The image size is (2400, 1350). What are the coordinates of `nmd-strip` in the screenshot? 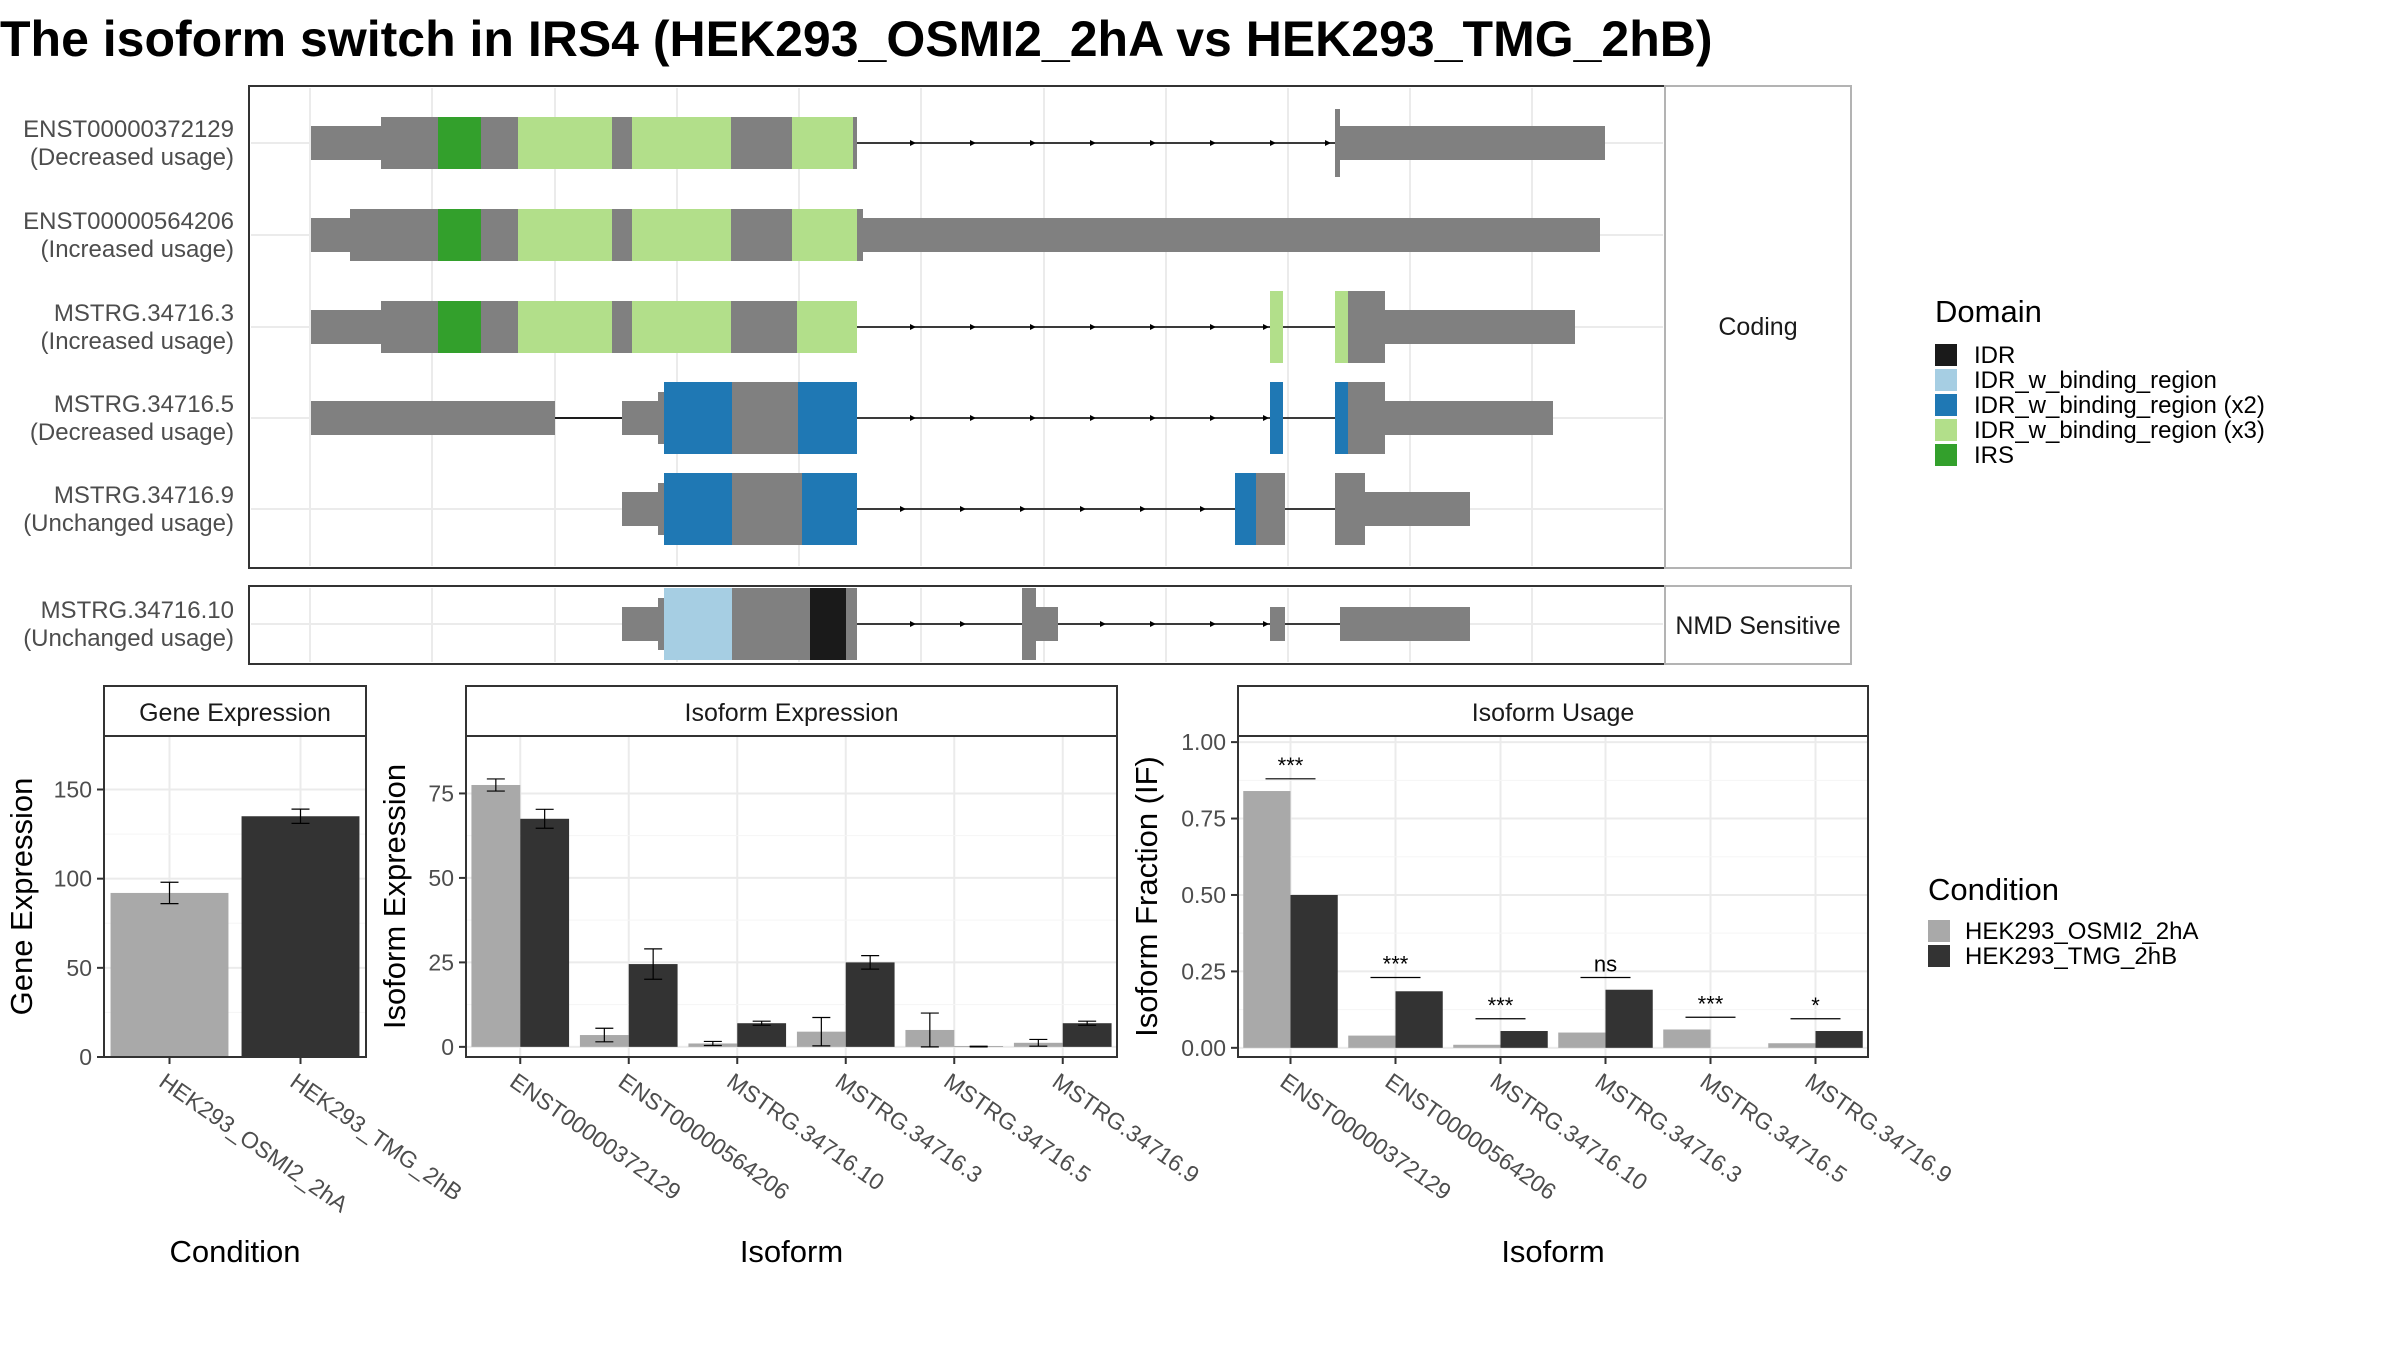 It's located at (1758, 625).